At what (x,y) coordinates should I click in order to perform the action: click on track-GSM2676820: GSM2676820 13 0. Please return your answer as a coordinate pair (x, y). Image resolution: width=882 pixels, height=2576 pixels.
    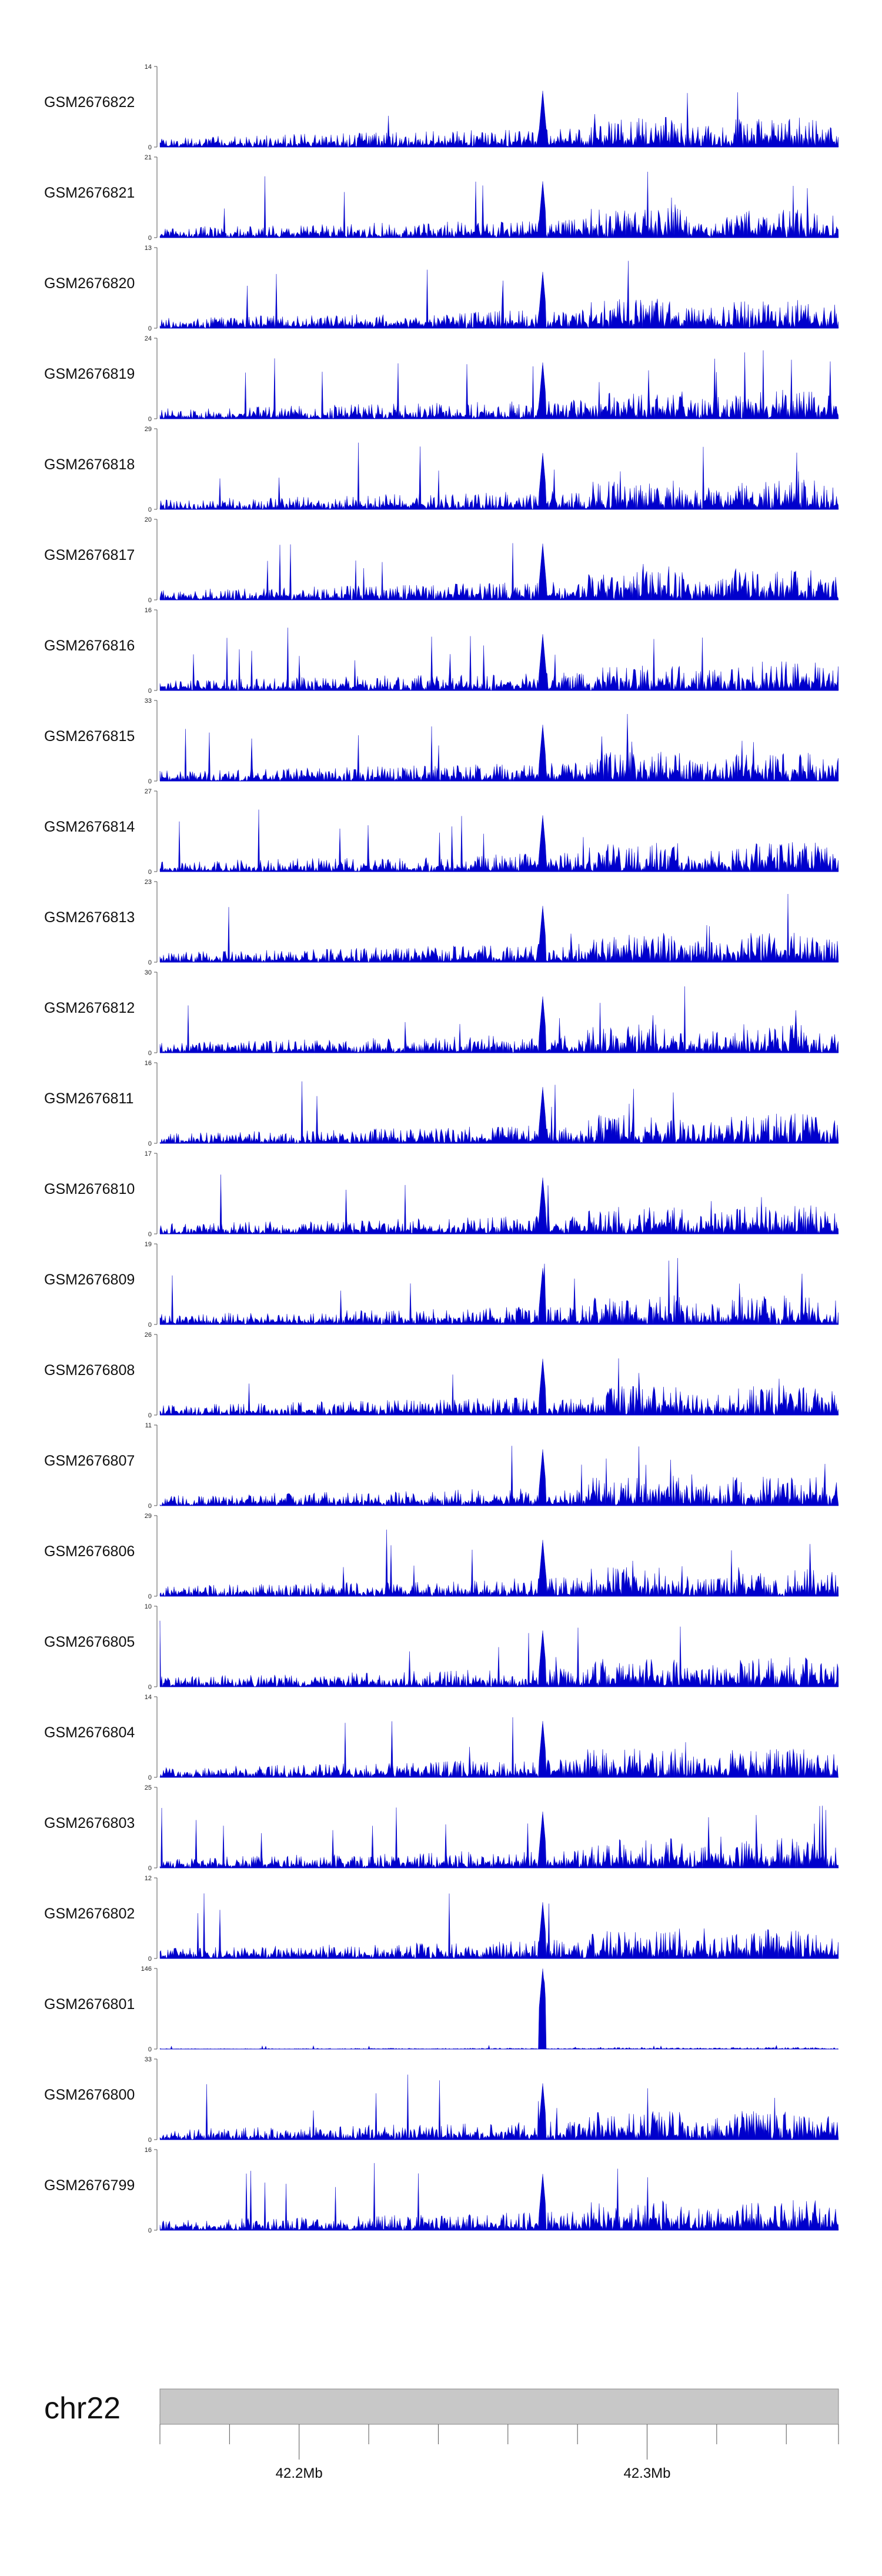
    Looking at the image, I should click on (441, 288).